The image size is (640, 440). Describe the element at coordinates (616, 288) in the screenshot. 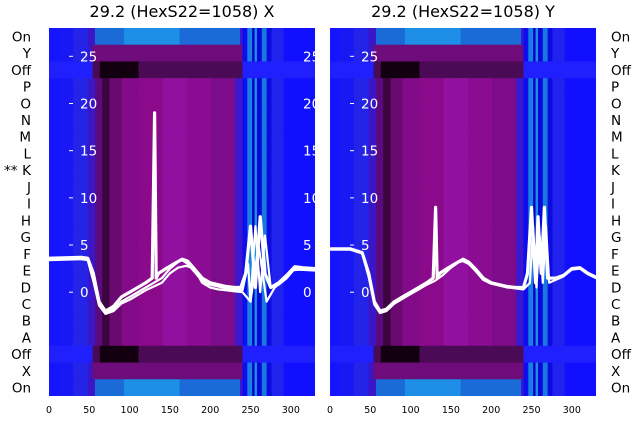

I see `row-label: D` at that location.